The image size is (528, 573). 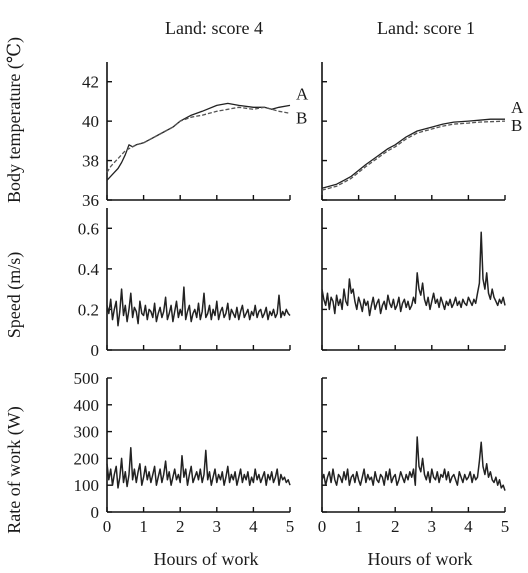 I want to click on panel-5: 0 1 2 3 4 5 0 100 200 300 400 500, so click(x=184, y=452).